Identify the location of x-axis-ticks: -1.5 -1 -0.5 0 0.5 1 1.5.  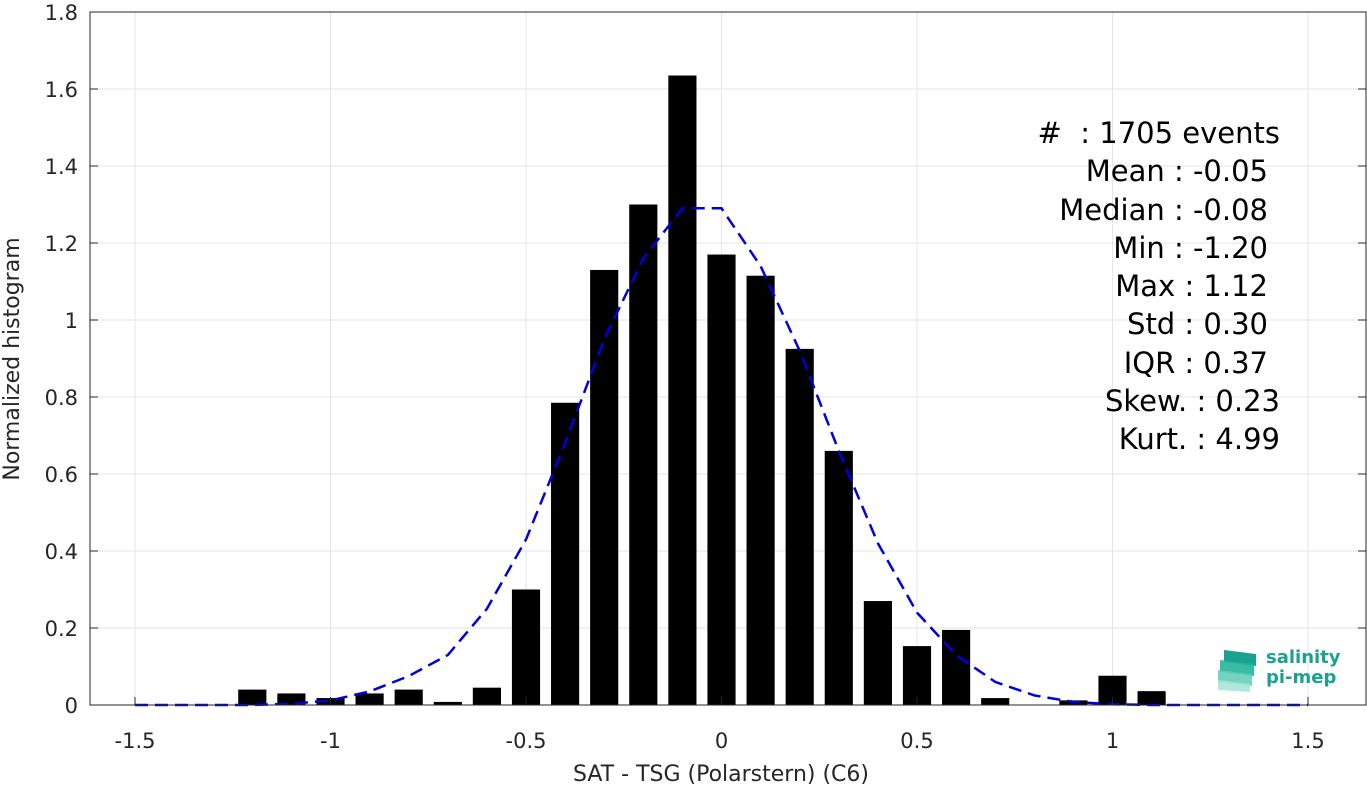
(720, 725).